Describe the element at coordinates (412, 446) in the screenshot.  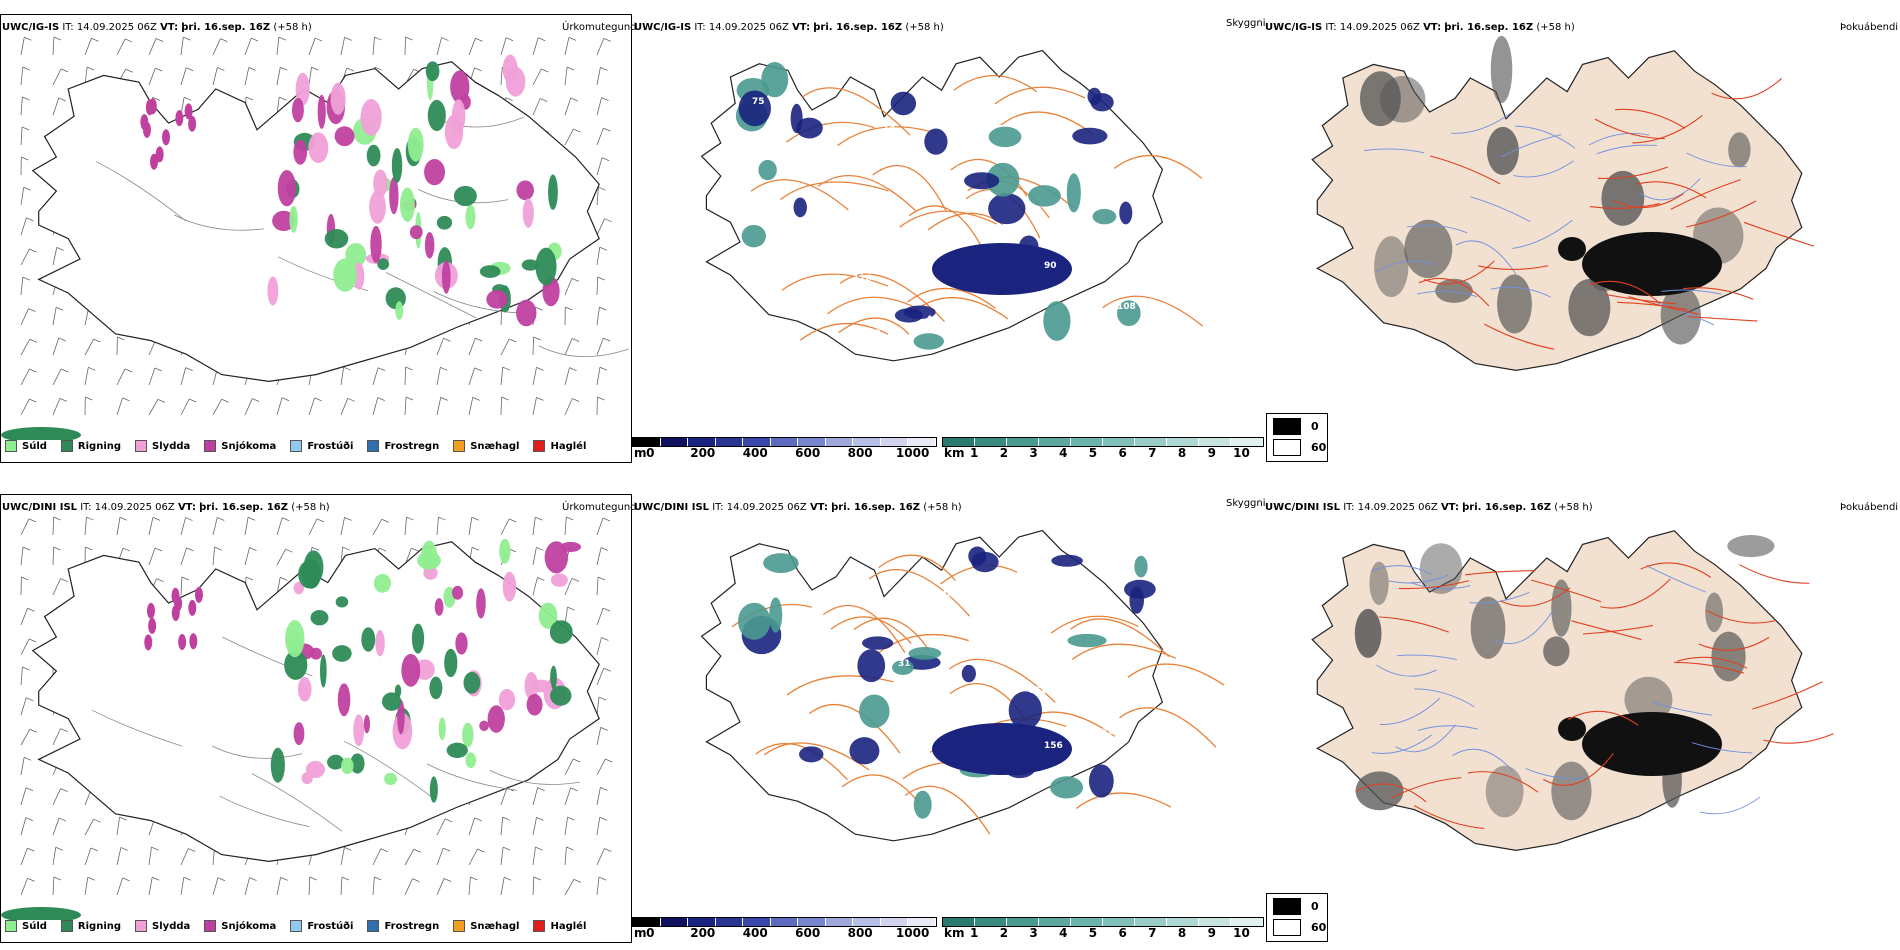
I see `legend-label: Frostregn` at that location.